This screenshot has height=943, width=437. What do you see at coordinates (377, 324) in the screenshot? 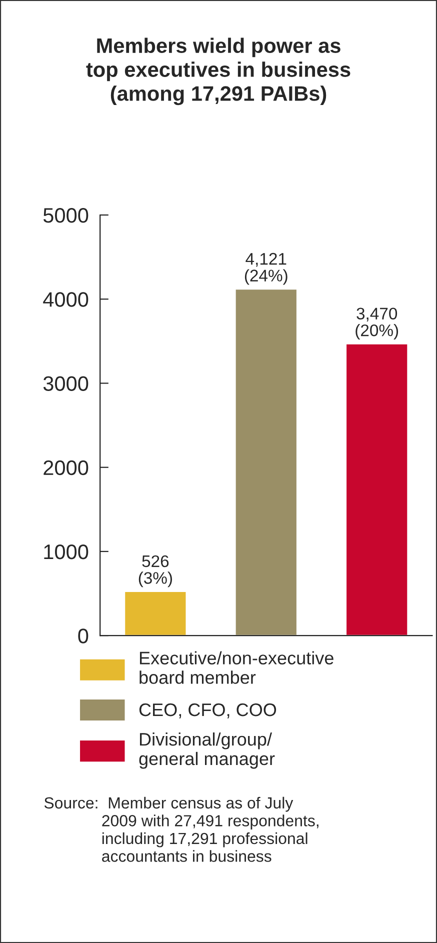
I see `data-label: 3,470 (20%)` at bounding box center [377, 324].